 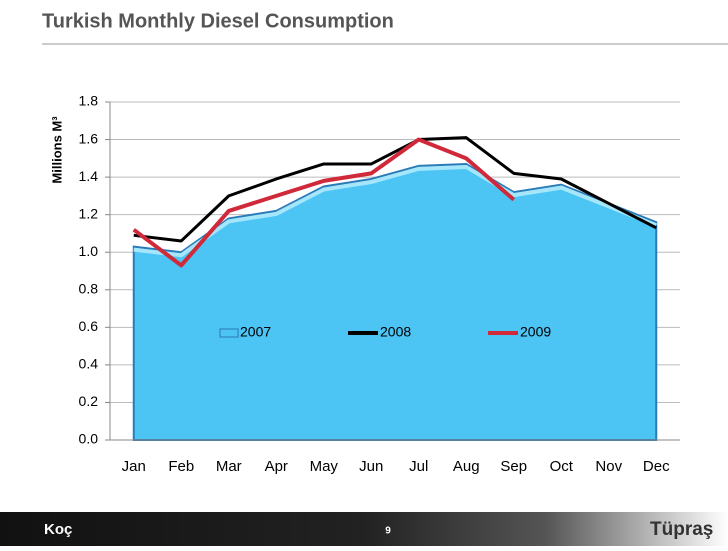 I want to click on y-tick-label: 0.6, so click(x=89, y=326).